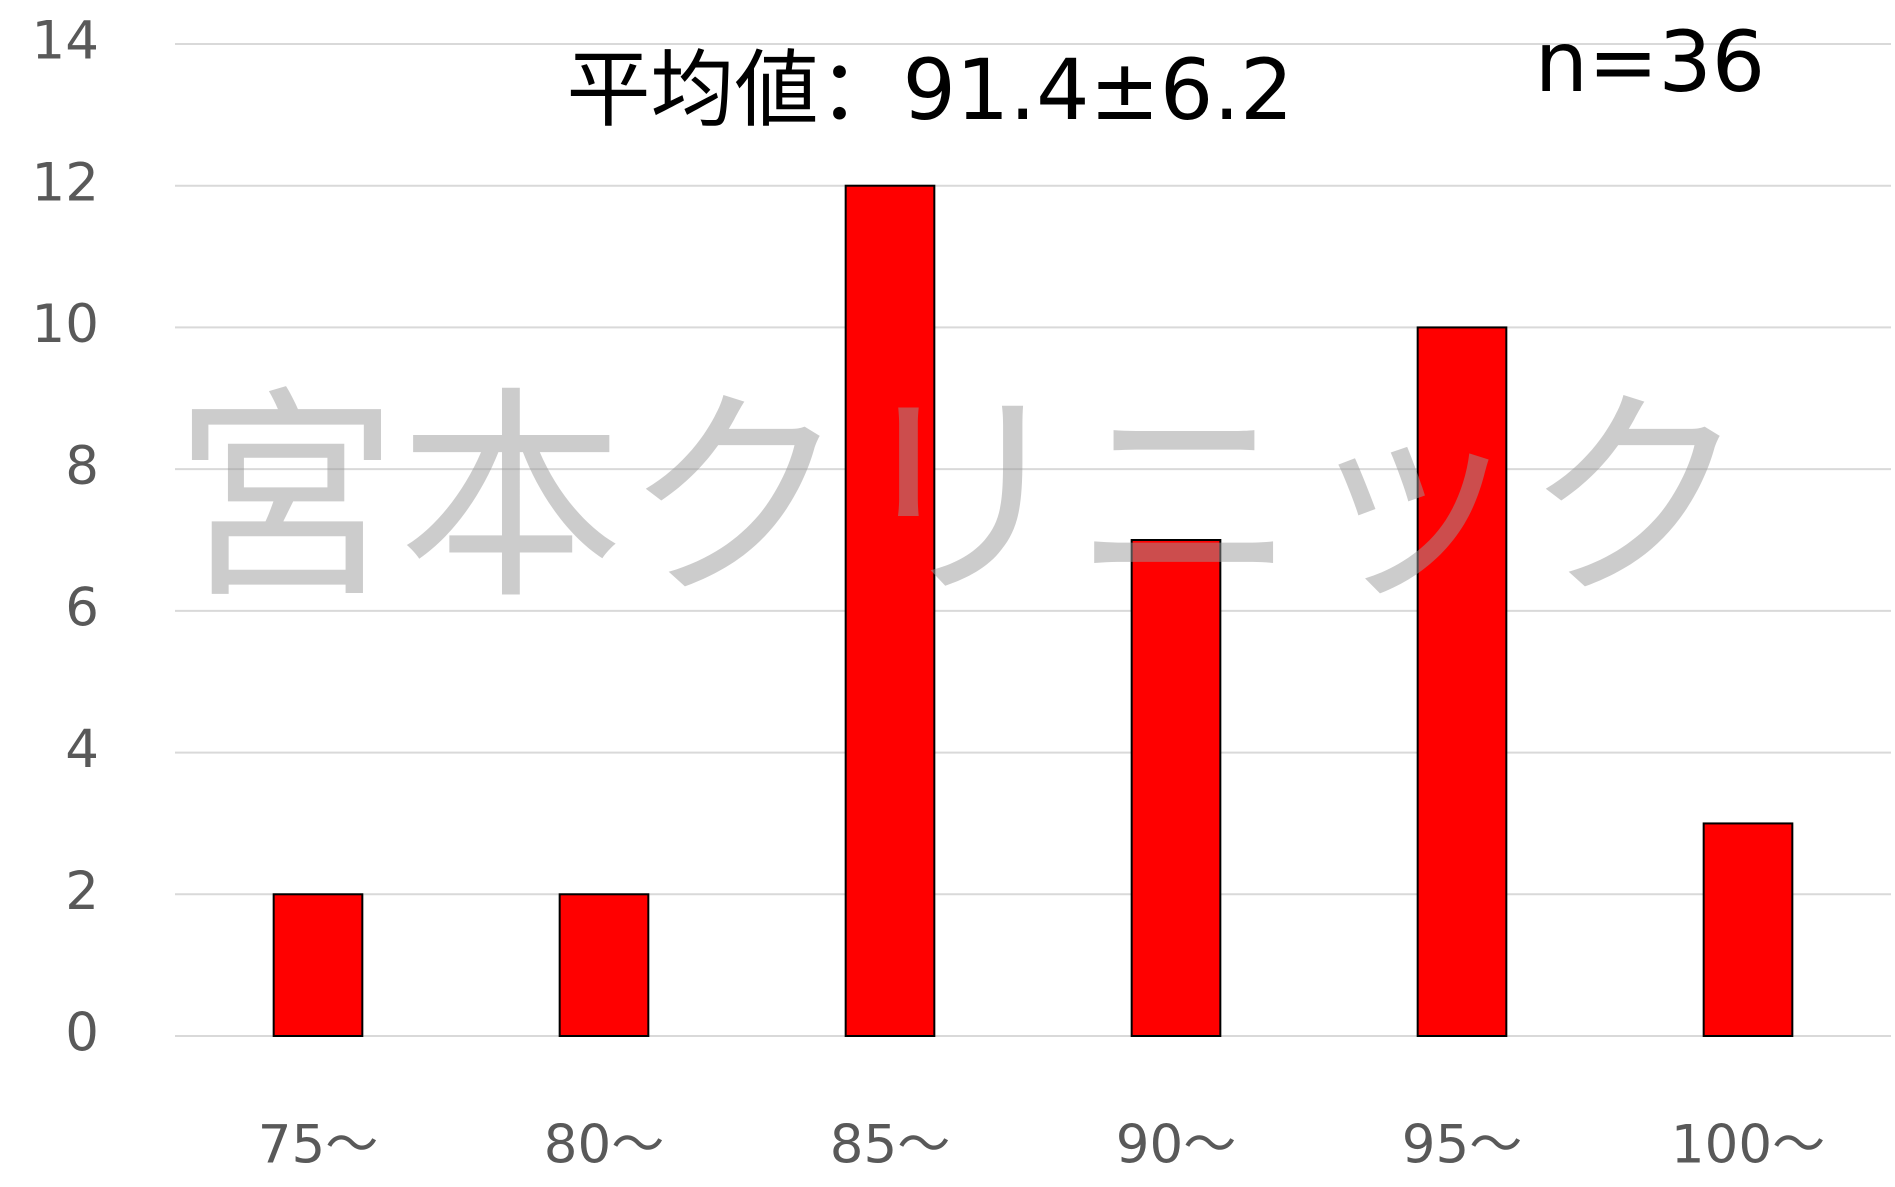  I want to click on x-tick-label: 80～, so click(604, 1145).